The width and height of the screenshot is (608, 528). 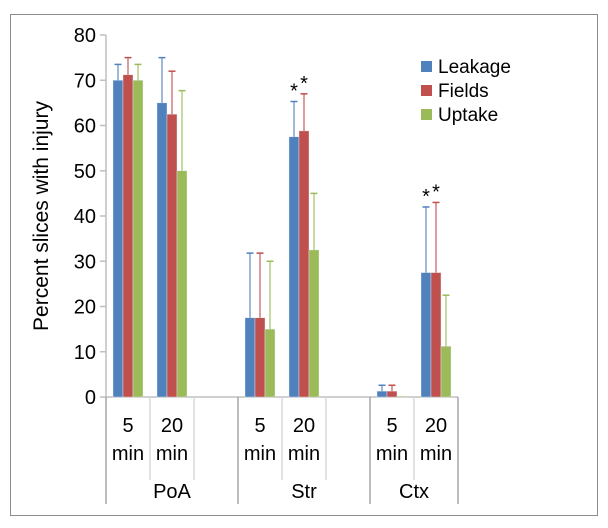 What do you see at coordinates (172, 492) in the screenshot?
I see `group-label: PoA` at bounding box center [172, 492].